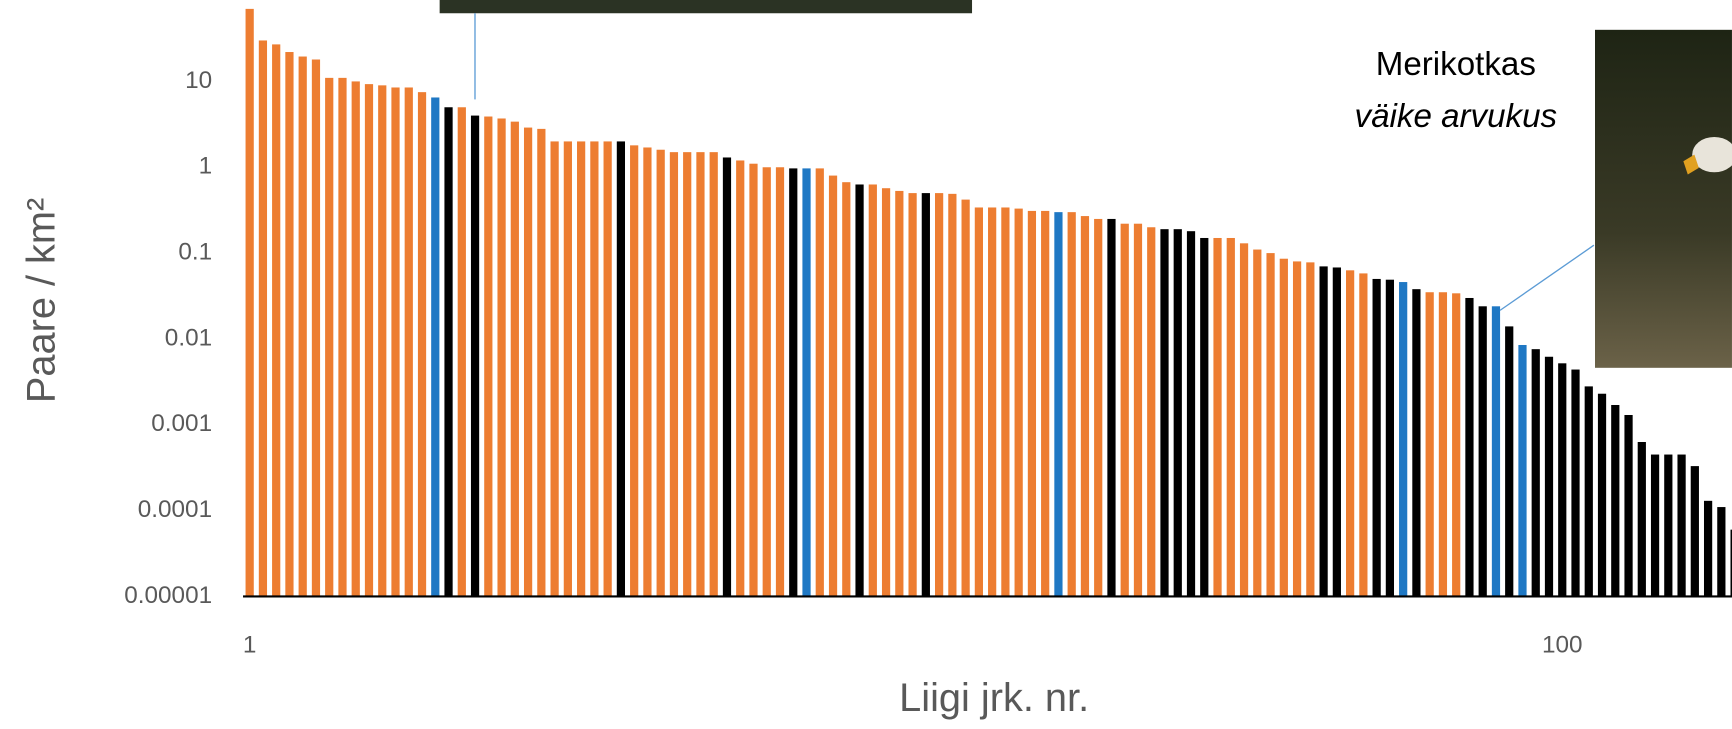 The height and width of the screenshot is (729, 1732). Describe the element at coordinates (175, 509) in the screenshot. I see `y-tick-label: 0.0001` at that location.